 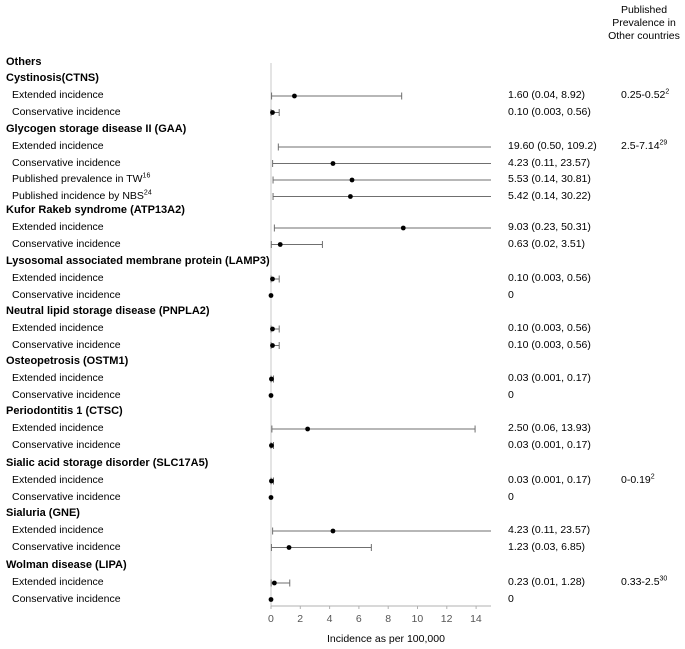 What do you see at coordinates (549, 179) in the screenshot?
I see `estimate-text: 5.53 (0.14, 30.81)` at bounding box center [549, 179].